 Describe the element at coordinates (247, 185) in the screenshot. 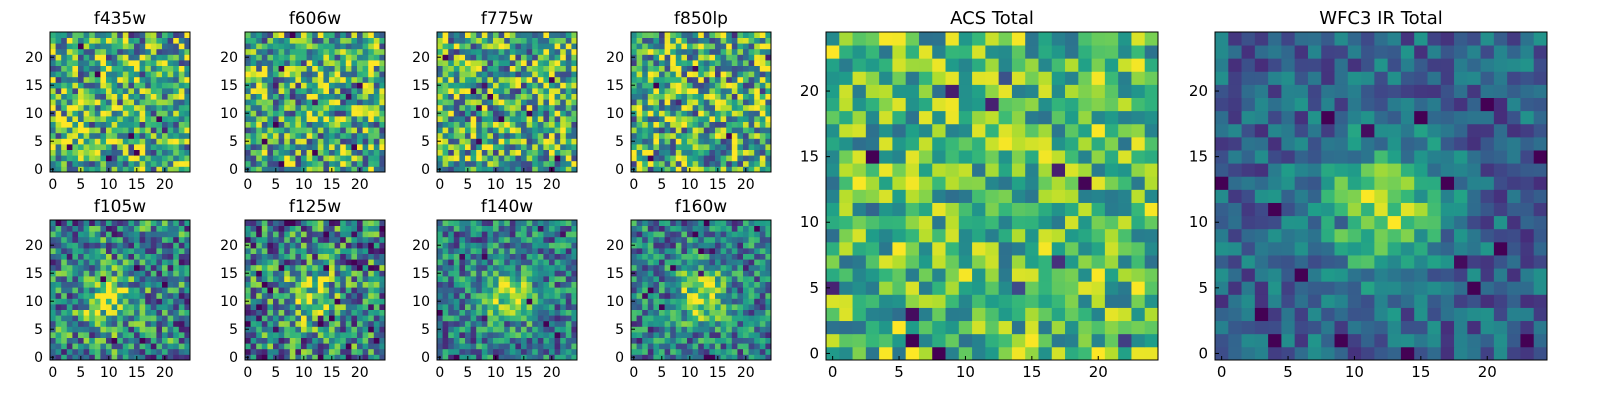

I see `x-tick-label: 0` at that location.